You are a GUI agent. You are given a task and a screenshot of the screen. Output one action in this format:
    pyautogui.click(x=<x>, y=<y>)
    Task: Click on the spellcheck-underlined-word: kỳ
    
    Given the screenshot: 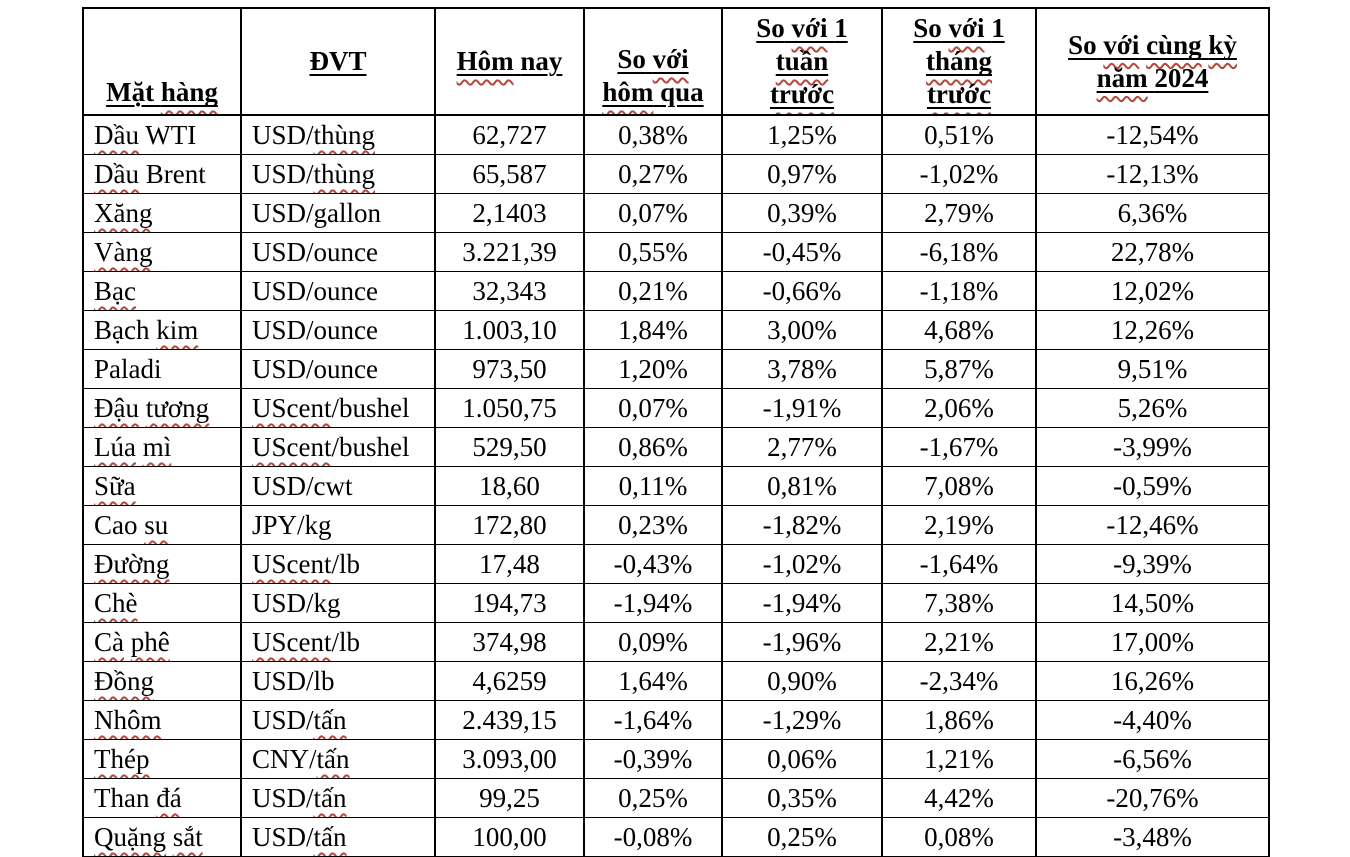 What is the action you would take?
    pyautogui.click(x=1222, y=44)
    